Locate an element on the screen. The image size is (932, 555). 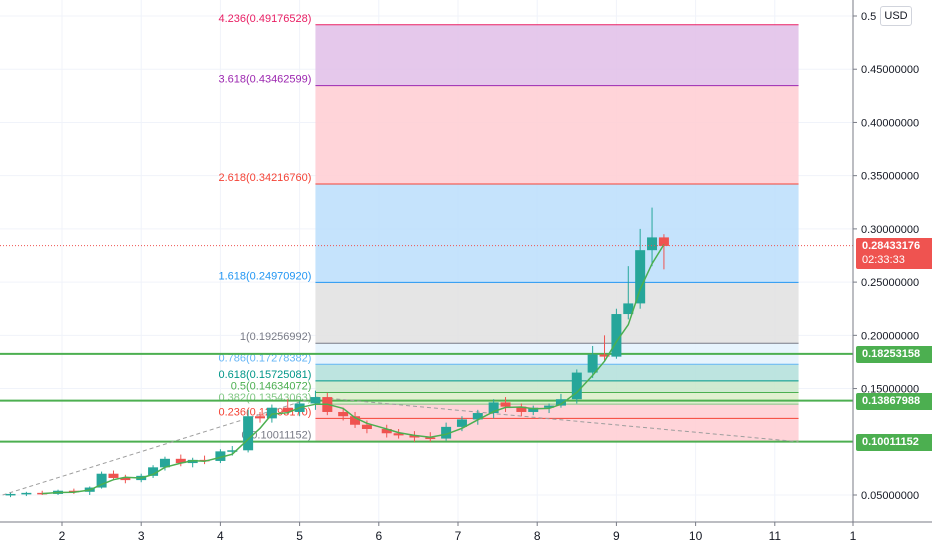
y-tick-label: 0.5 is located at coordinates (868, 17).